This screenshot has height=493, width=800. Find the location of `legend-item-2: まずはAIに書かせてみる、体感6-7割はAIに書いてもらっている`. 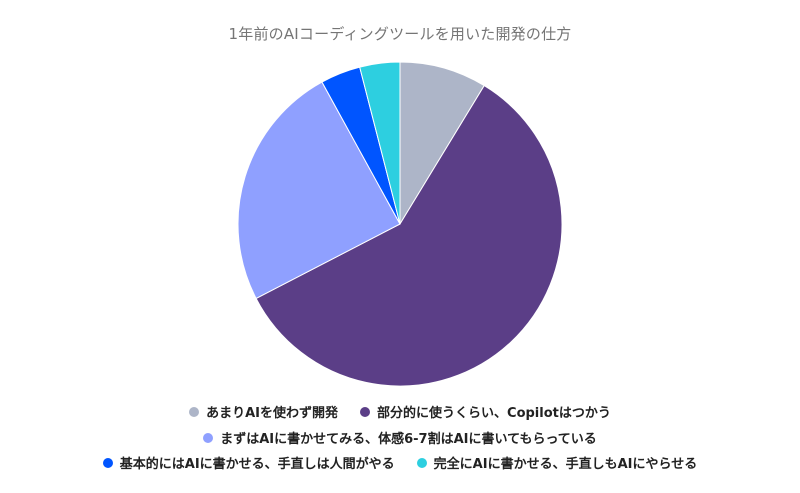

legend-item-2: まずはAIに書かせてみる、体感6-7割はAIに書いてもらっている is located at coordinates (400, 437).